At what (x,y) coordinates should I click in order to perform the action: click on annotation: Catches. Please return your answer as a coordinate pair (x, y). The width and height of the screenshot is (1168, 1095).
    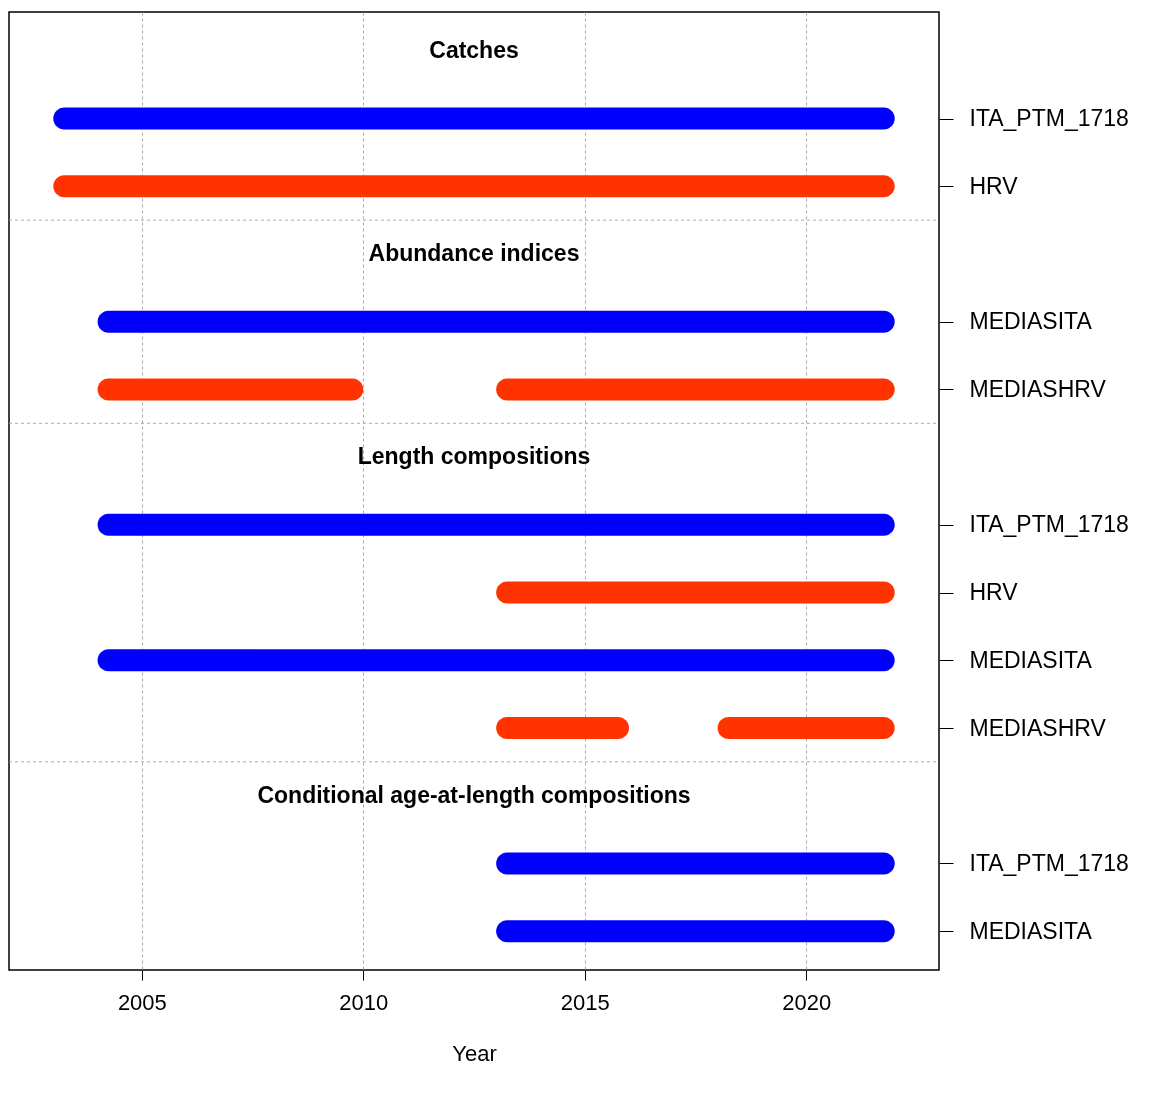
    Looking at the image, I should click on (474, 49).